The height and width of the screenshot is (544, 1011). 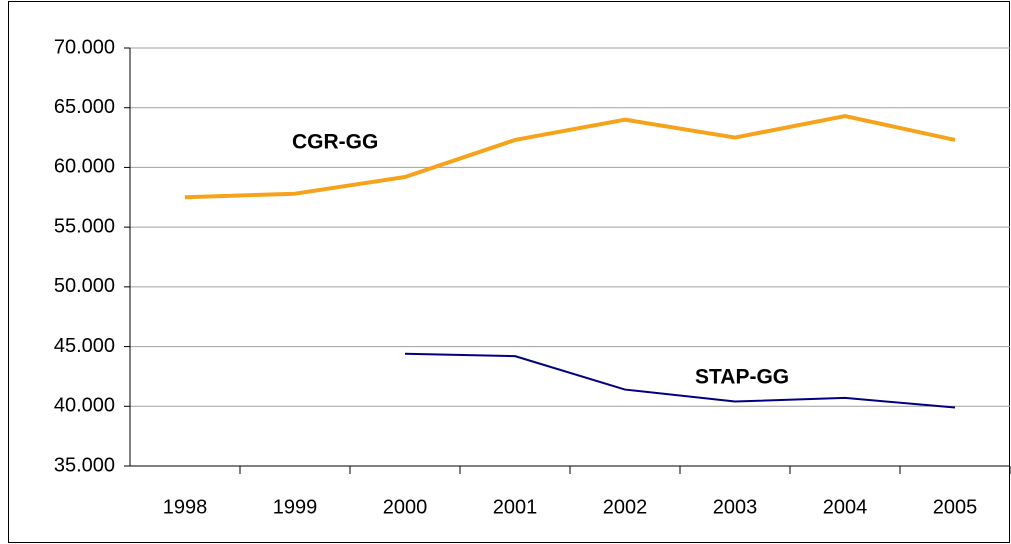 What do you see at coordinates (335, 142) in the screenshot?
I see `series-label: CGR-GG` at bounding box center [335, 142].